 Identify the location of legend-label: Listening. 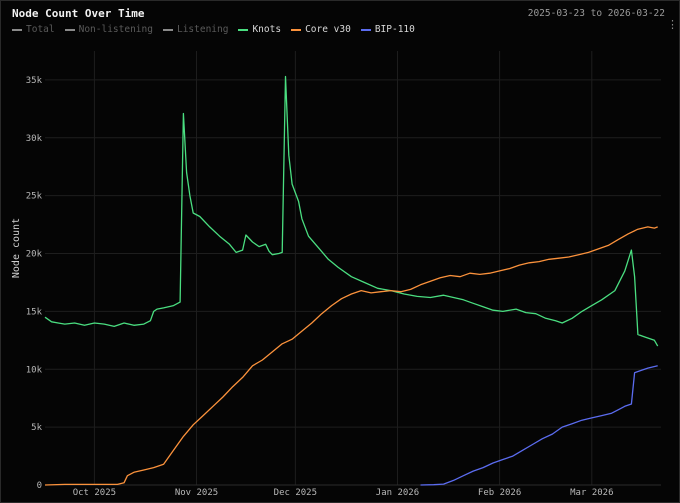
(202, 29).